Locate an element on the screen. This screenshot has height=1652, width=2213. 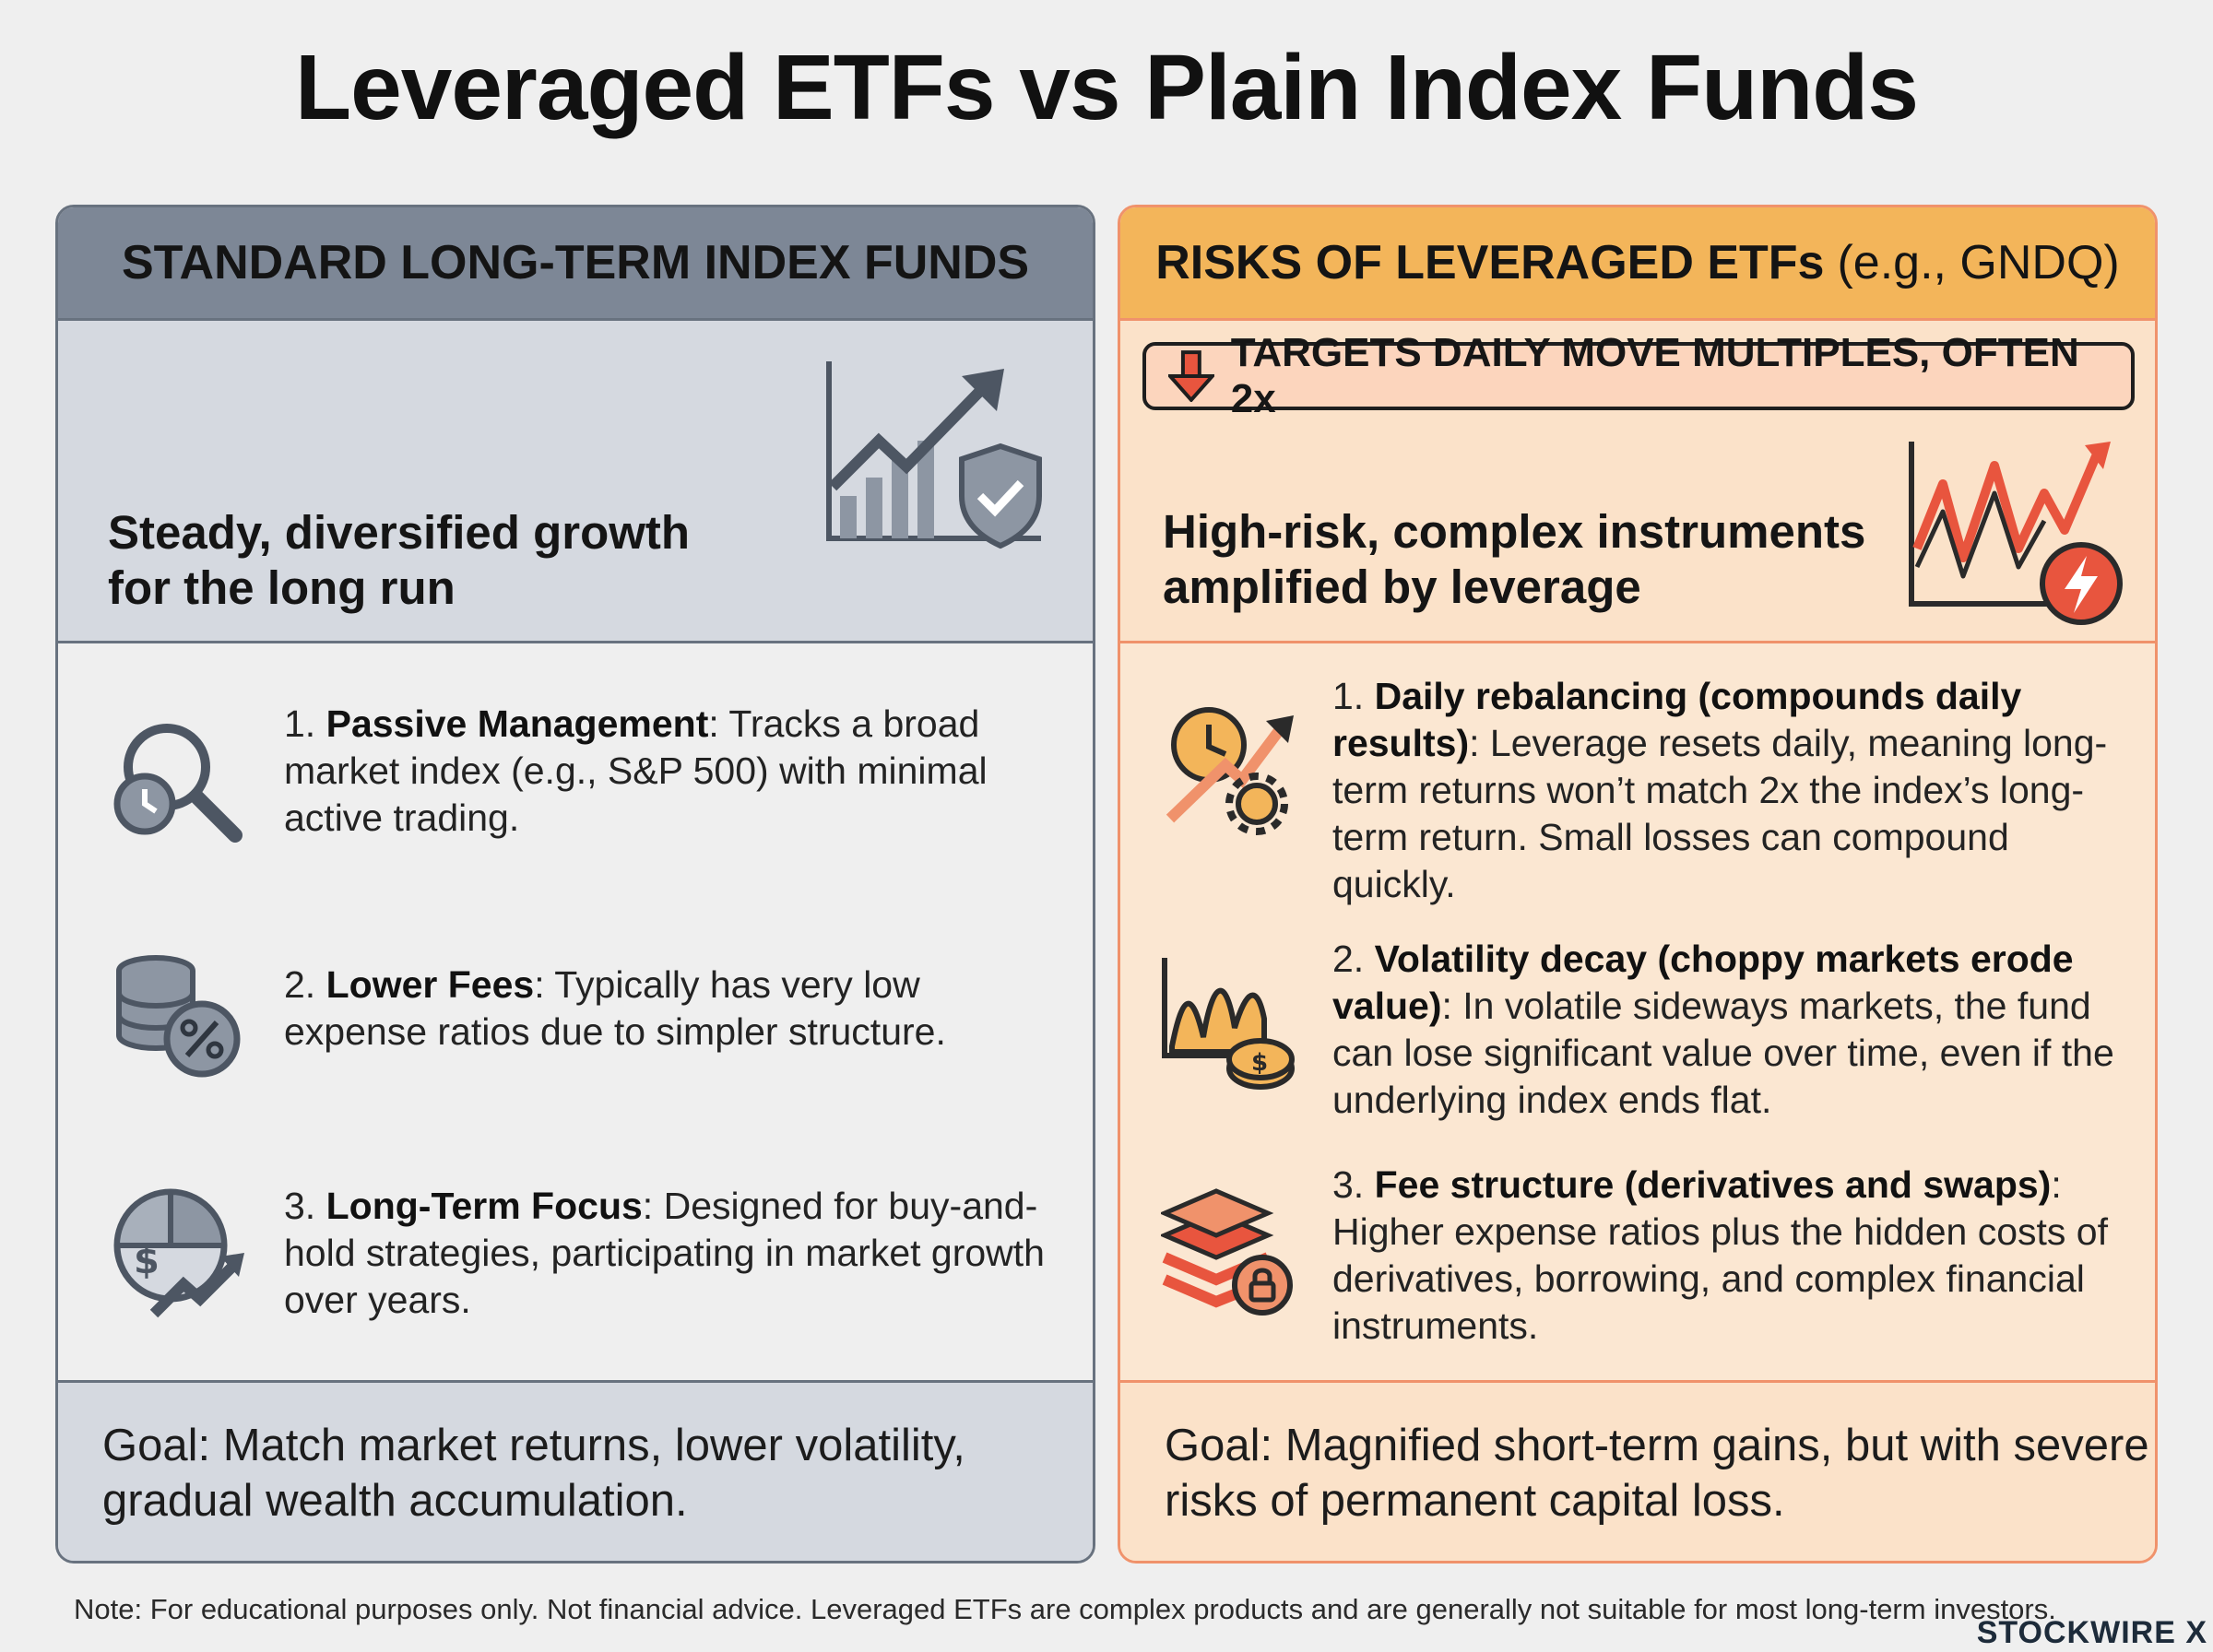
coins-percent-icon is located at coordinates (178, 1016).